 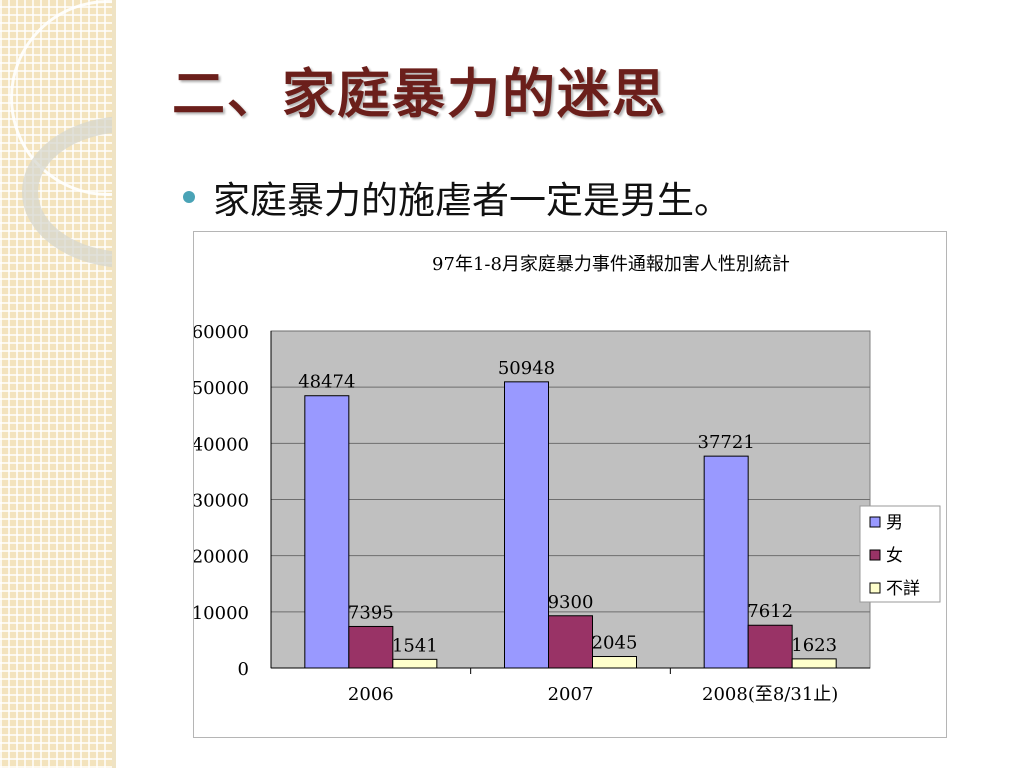 What do you see at coordinates (615, 643) in the screenshot?
I see `data-label: 2045` at bounding box center [615, 643].